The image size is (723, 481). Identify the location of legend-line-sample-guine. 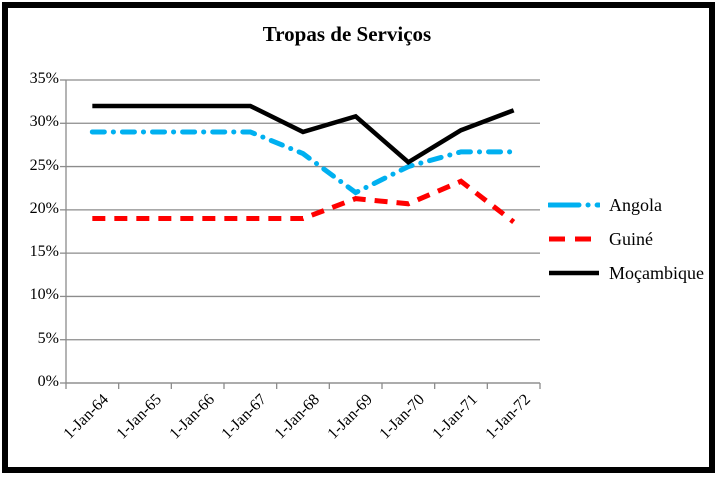
(574, 239).